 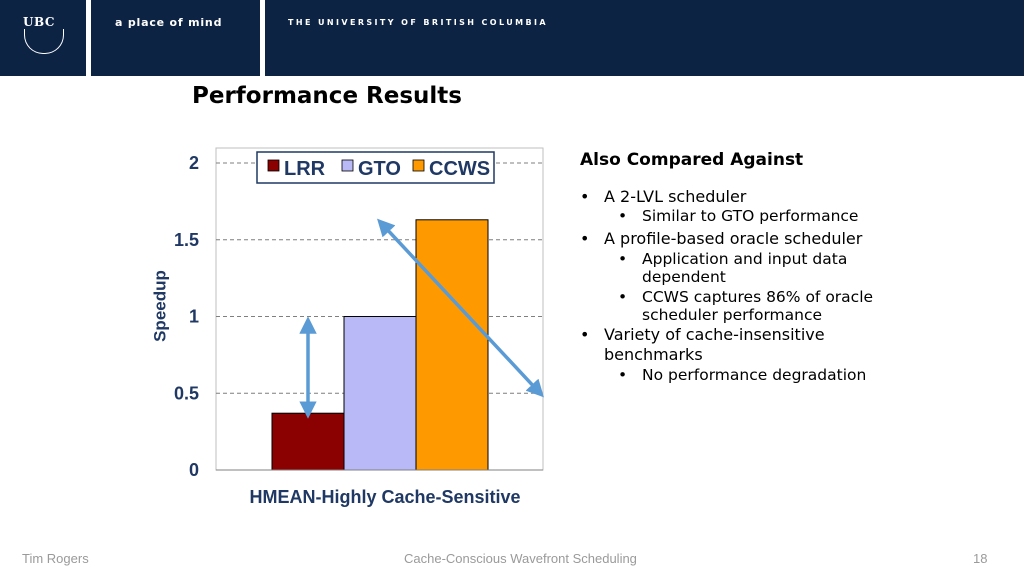 What do you see at coordinates (55, 558) in the screenshot?
I see `footer-author: Tim Rogers` at bounding box center [55, 558].